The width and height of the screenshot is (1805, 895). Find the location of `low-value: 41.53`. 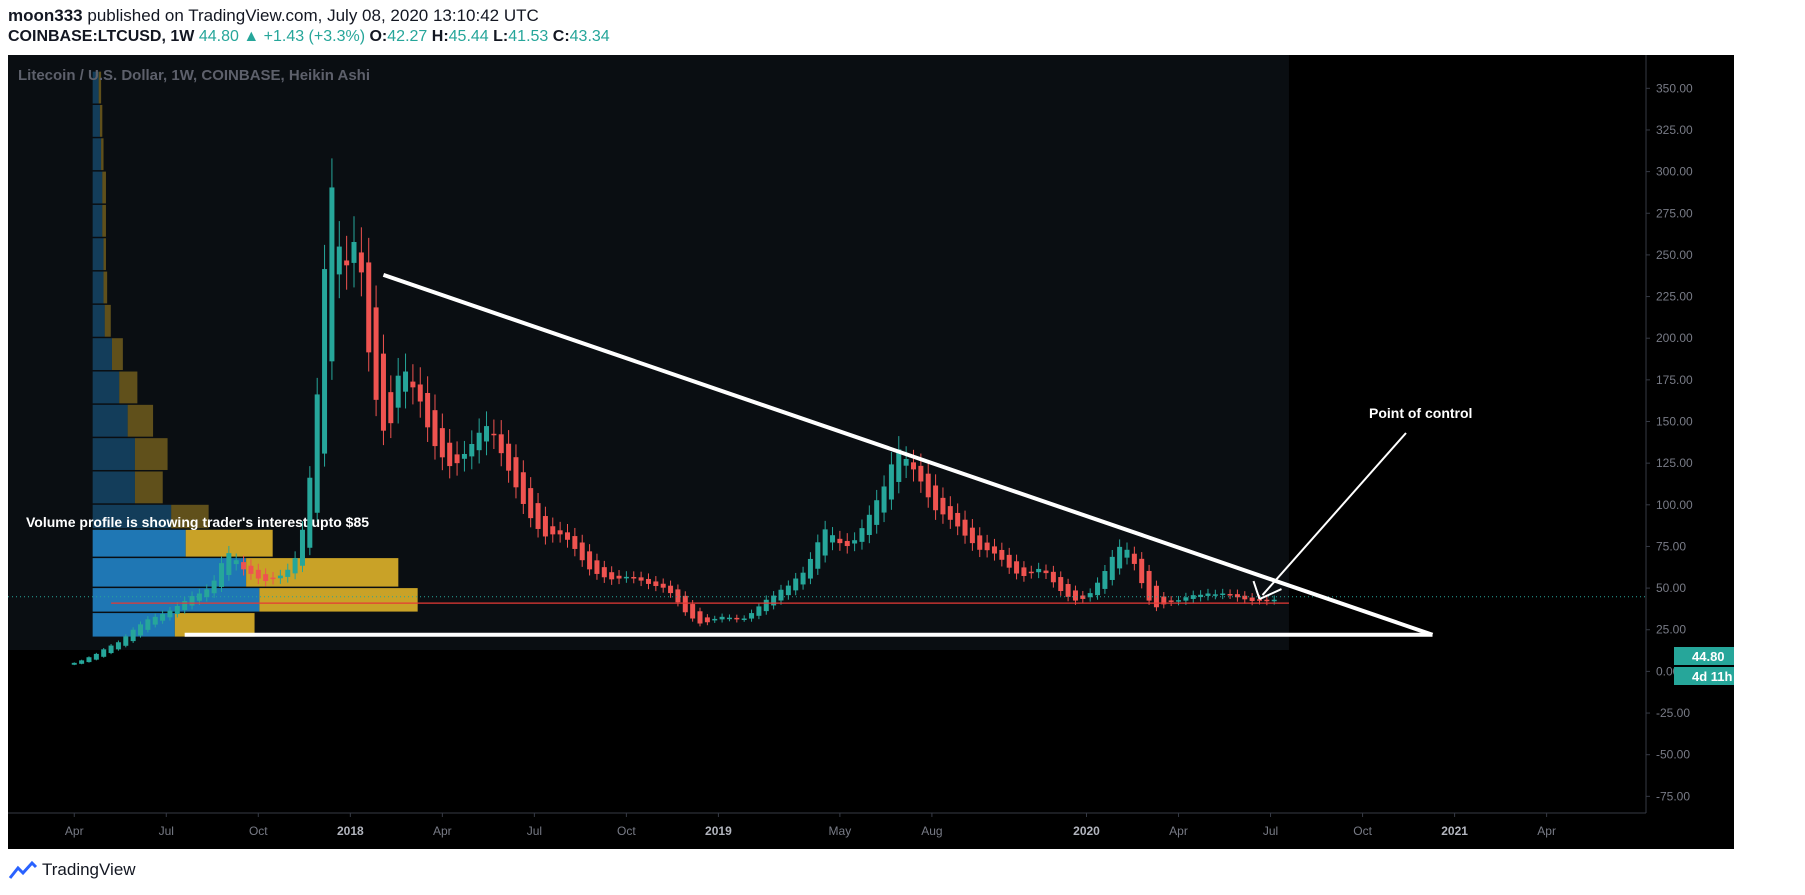

low-value: 41.53 is located at coordinates (528, 36).